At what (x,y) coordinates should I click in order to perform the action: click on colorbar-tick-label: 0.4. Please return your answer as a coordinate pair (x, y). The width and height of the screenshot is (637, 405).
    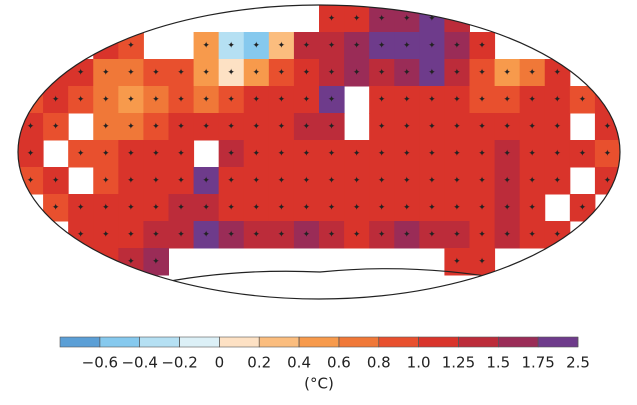
    Looking at the image, I should click on (299, 363).